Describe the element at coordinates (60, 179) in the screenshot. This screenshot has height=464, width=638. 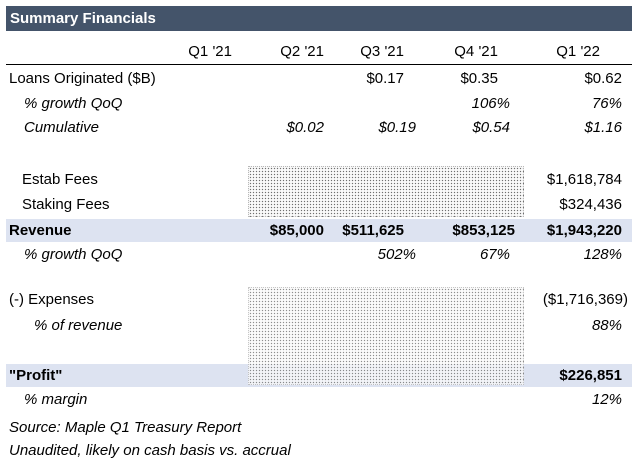
I see `row-label-estab-fees: Estab Fees` at that location.